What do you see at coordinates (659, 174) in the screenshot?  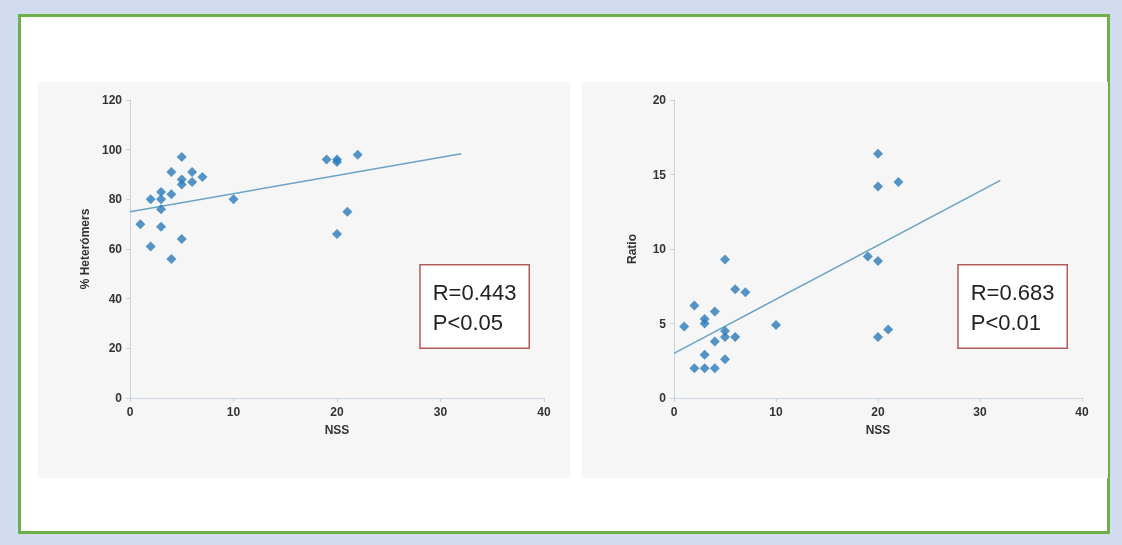 I see `y-tick-label: 15` at bounding box center [659, 174].